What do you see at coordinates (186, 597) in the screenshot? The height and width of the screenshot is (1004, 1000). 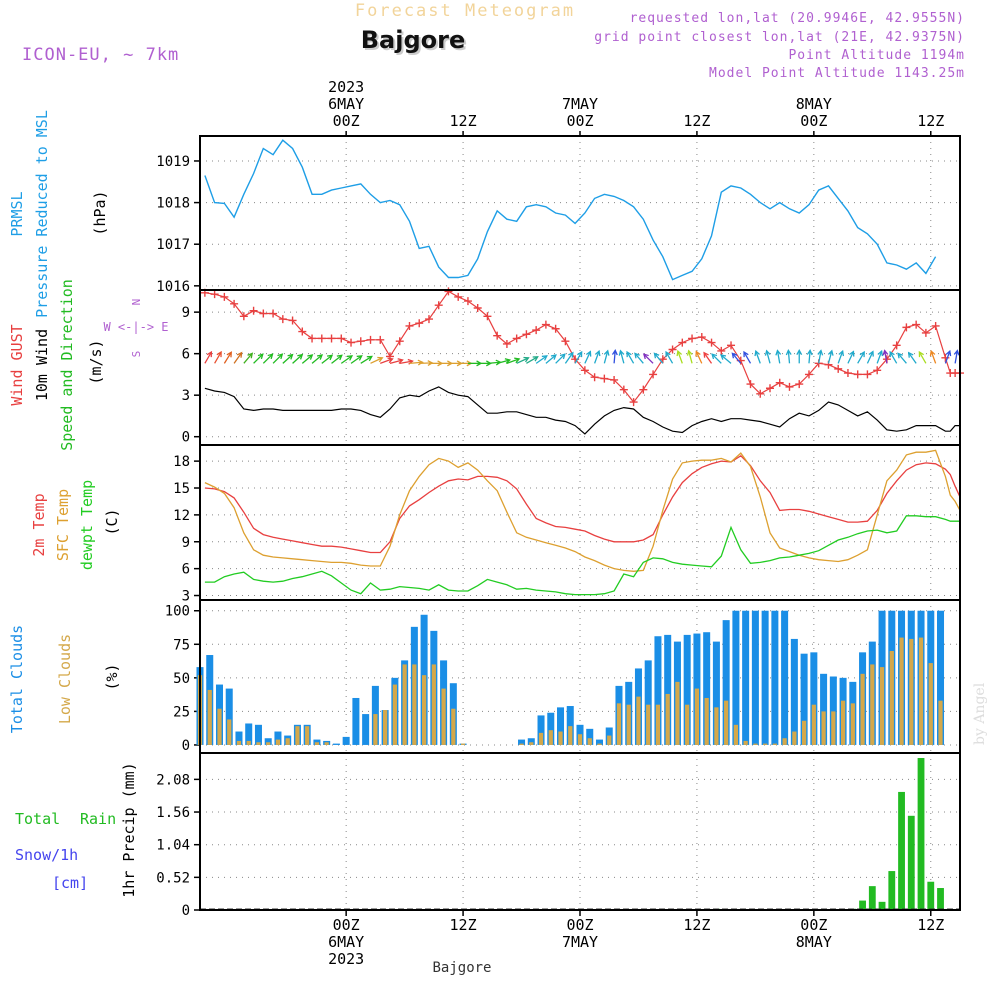 I see `temperature-ytick-label: 3` at bounding box center [186, 597].